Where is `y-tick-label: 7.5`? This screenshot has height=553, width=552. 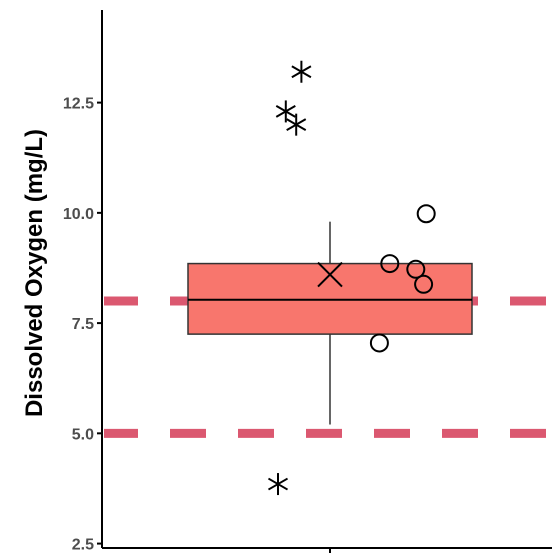
y-tick-label: 7.5 is located at coordinates (83, 324).